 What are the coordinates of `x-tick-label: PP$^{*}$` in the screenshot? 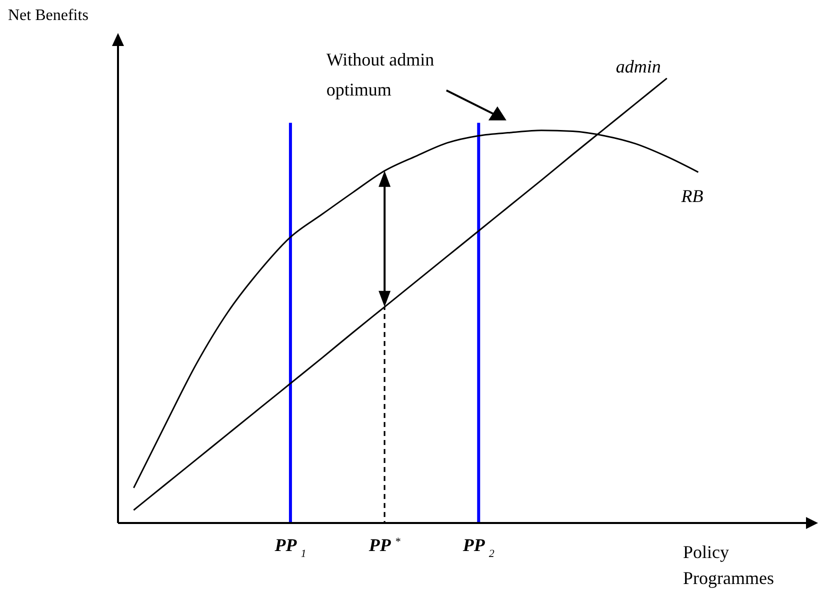 It's located at (384, 545).